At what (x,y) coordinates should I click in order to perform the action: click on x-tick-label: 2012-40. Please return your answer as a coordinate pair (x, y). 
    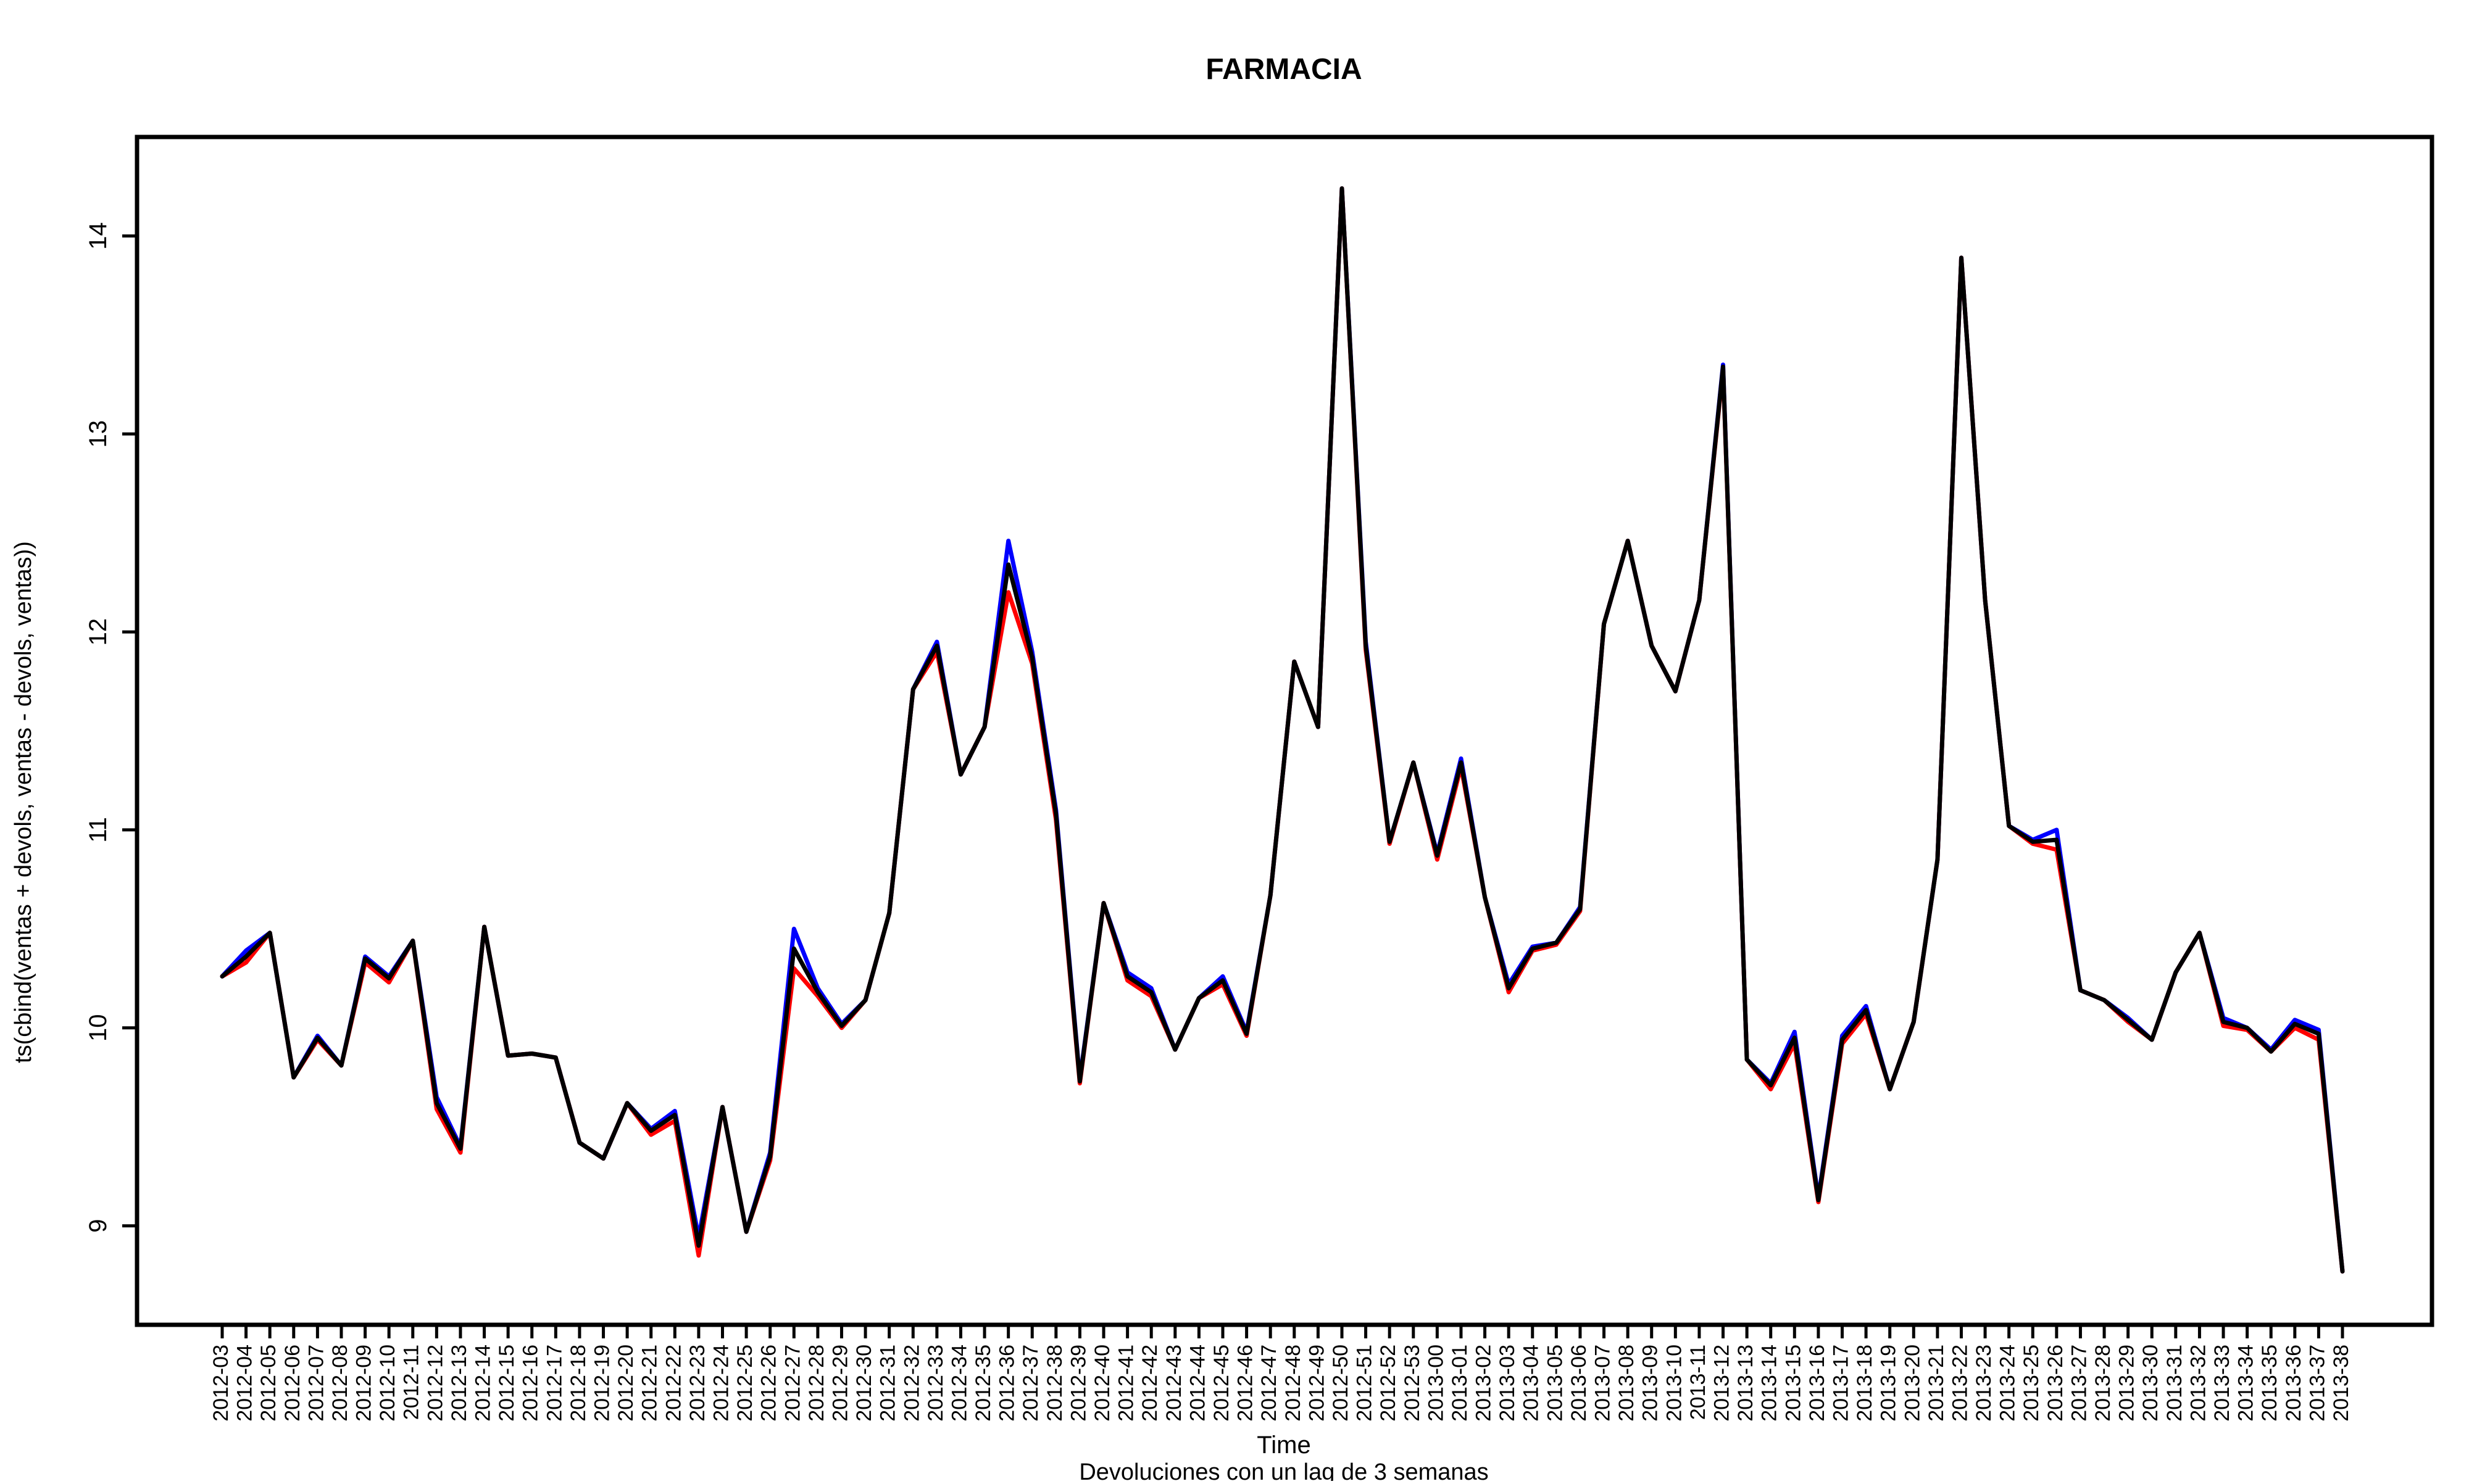
    Looking at the image, I should click on (1102, 1383).